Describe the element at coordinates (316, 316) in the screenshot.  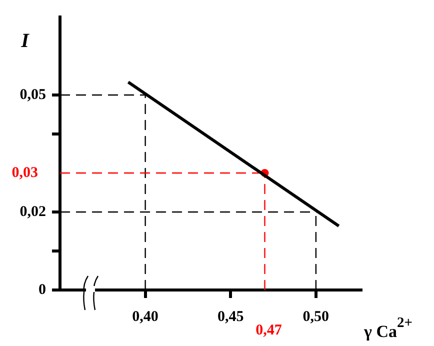
I see `x-tick-label: 0,50` at that location.